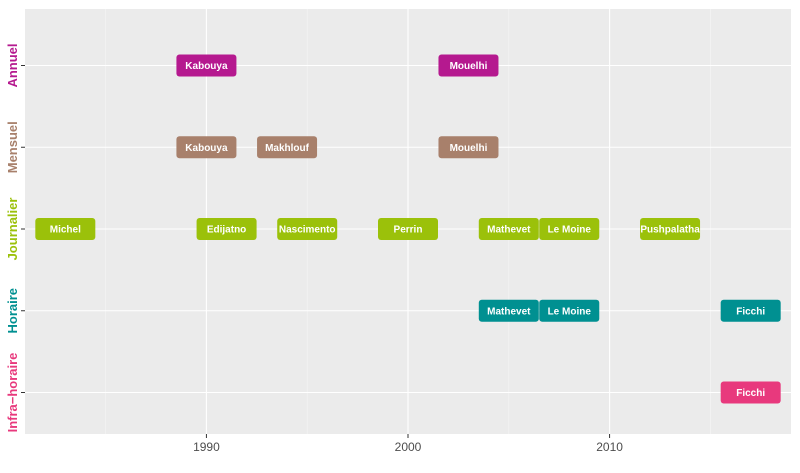 The image size is (800, 473). I want to click on point-label: Nascimento, so click(307, 229).